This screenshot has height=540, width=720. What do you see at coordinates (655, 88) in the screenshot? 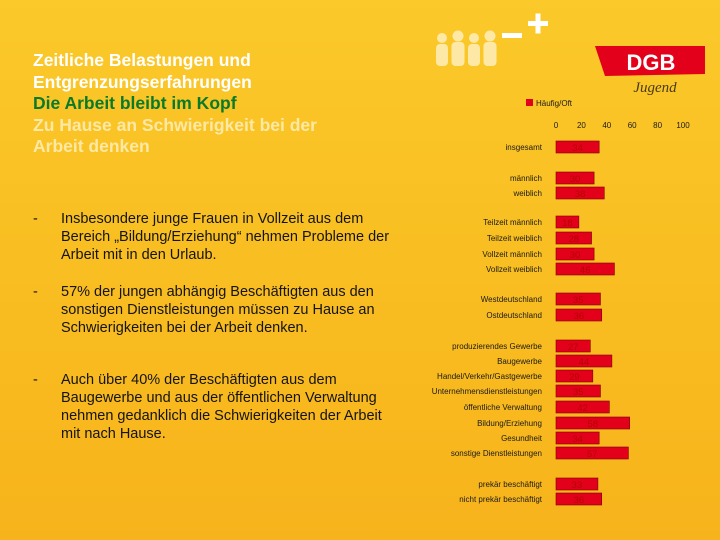
I see `logo-subtext: Jugend` at bounding box center [655, 88].